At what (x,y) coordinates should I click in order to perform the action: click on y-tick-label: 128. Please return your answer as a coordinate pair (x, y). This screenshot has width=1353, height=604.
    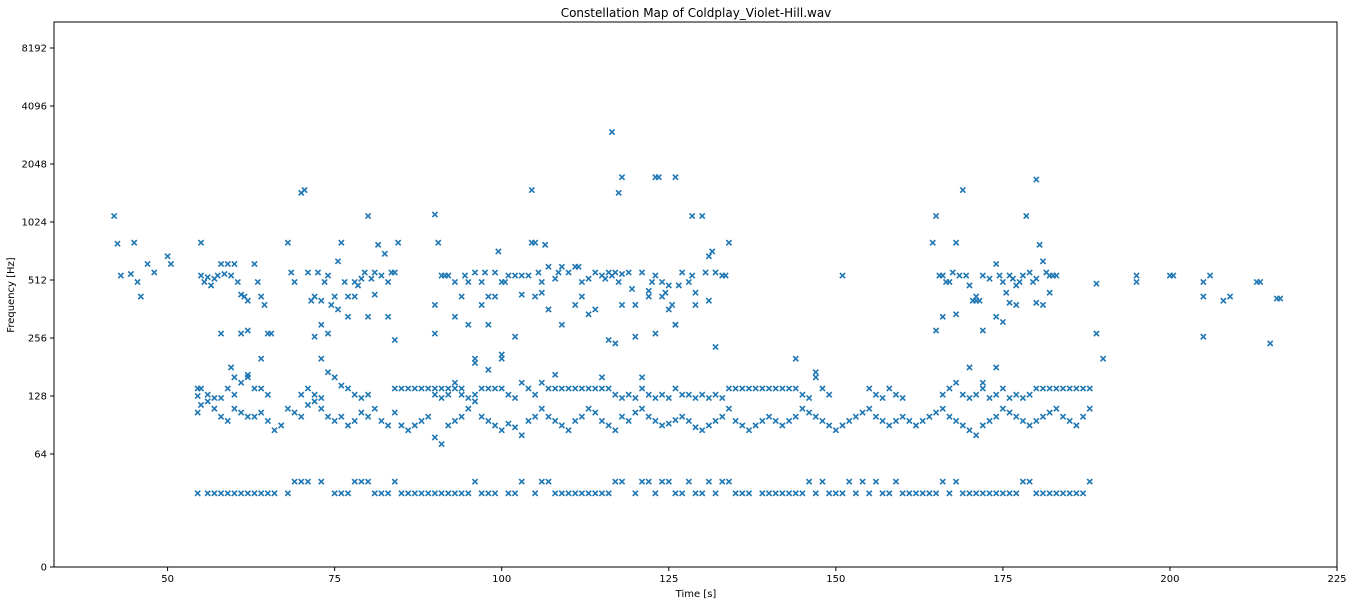
    Looking at the image, I should click on (37, 397).